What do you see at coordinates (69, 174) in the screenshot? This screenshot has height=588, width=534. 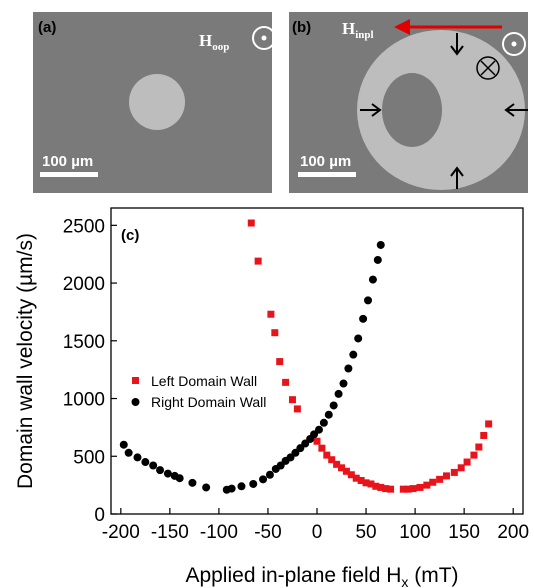 I see `panel-a-scale-bar` at bounding box center [69, 174].